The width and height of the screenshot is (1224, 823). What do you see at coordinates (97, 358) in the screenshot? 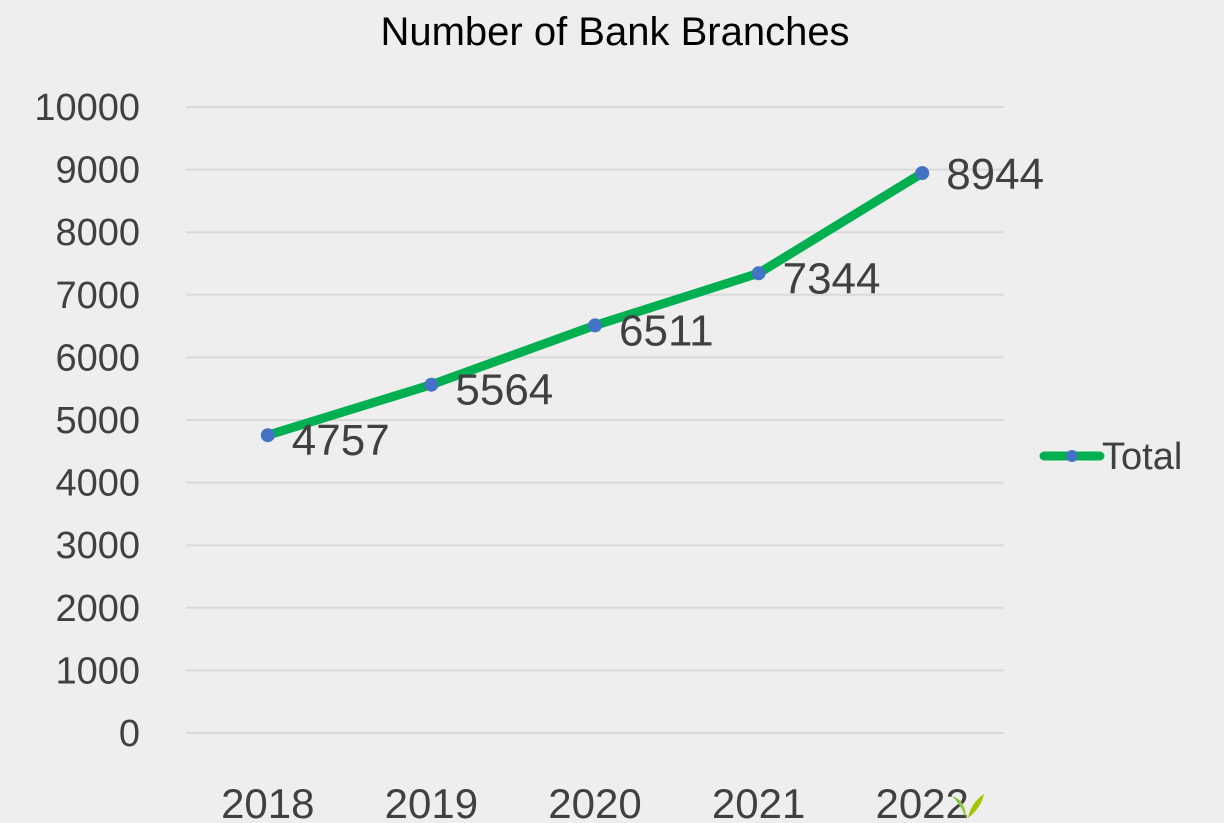
I see `y-tick-label: 6000` at bounding box center [97, 358].